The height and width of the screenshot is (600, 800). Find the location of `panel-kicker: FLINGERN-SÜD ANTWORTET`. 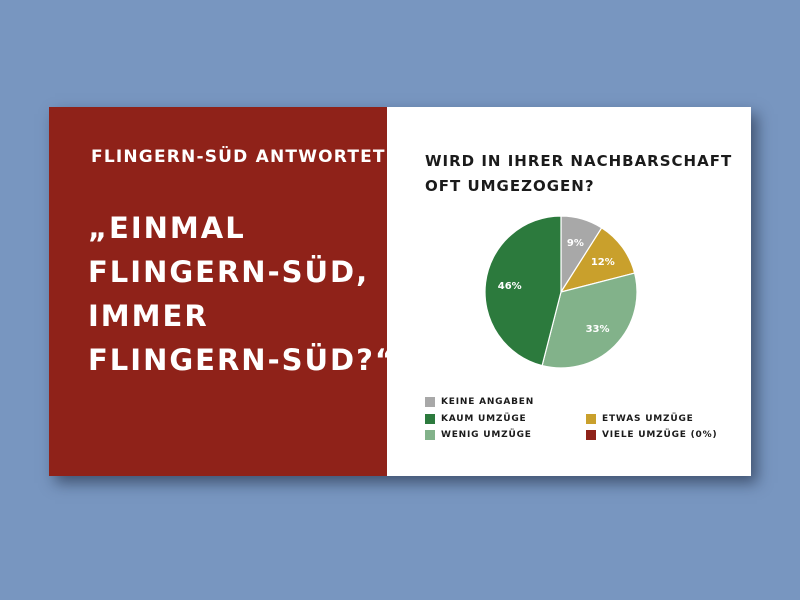

panel-kicker: FLINGERN-SÜD ANTWORTET is located at coordinates (238, 157).